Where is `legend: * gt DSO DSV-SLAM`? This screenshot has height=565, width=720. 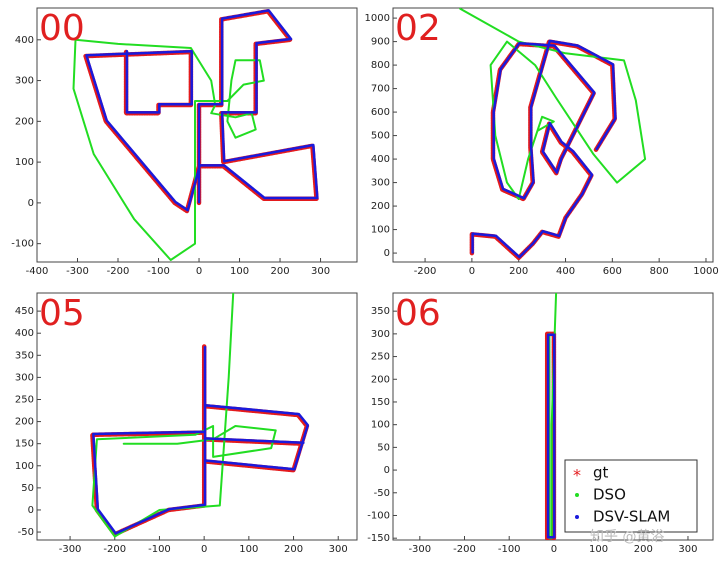
legend: * gt DSO DSV-SLAM is located at coordinates (631, 496).